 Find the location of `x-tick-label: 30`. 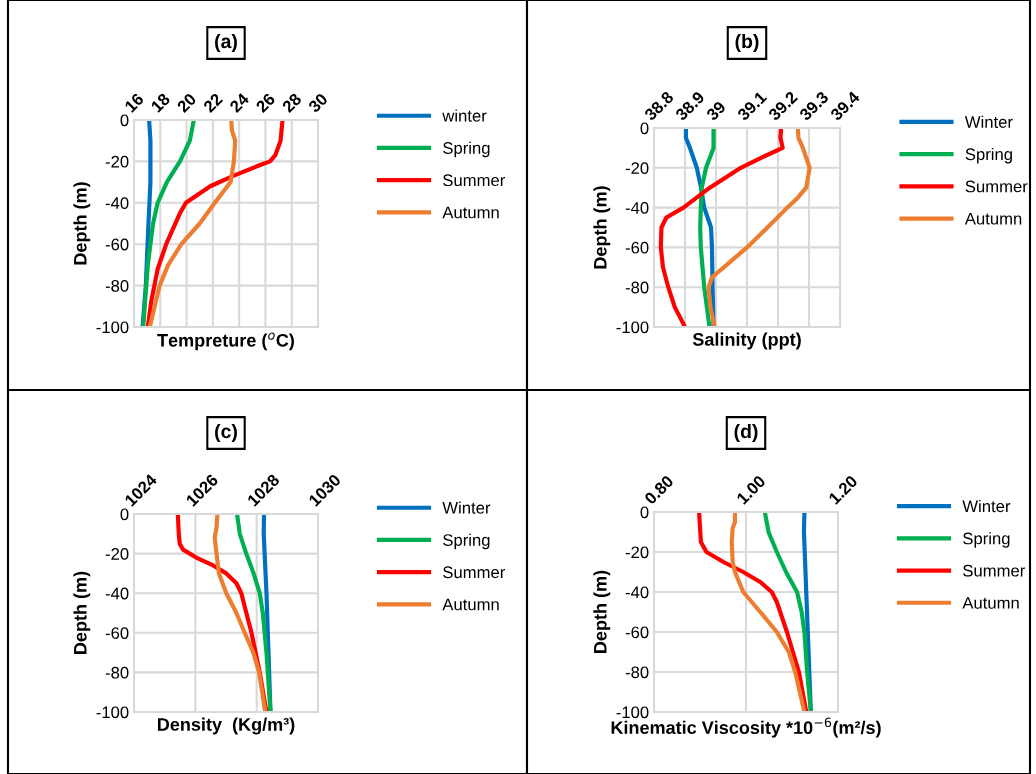

x-tick-label: 30 is located at coordinates (318, 103).